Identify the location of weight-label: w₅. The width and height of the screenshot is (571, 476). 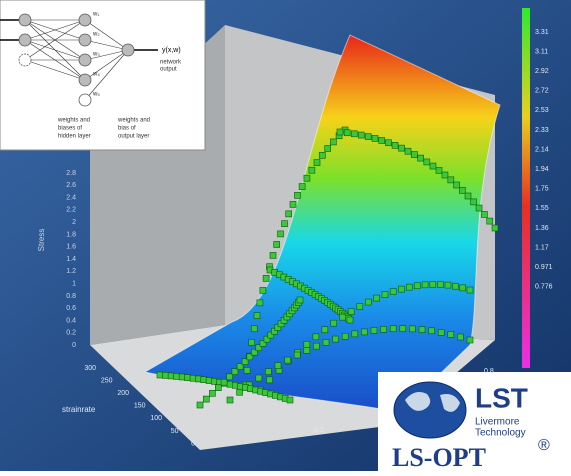
(96, 95).